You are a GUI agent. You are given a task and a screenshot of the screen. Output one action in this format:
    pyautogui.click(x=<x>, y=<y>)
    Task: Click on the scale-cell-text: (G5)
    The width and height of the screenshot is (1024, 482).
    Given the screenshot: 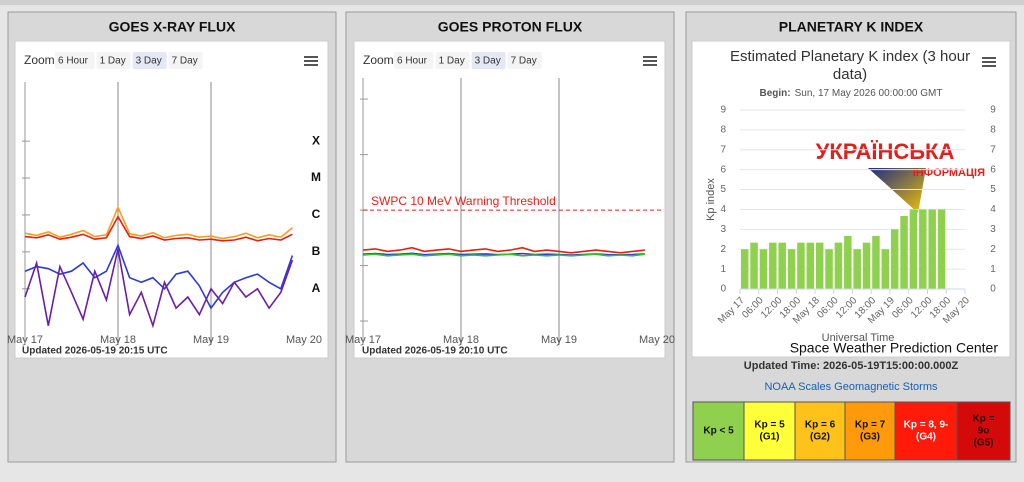 What is the action you would take?
    pyautogui.click(x=984, y=443)
    